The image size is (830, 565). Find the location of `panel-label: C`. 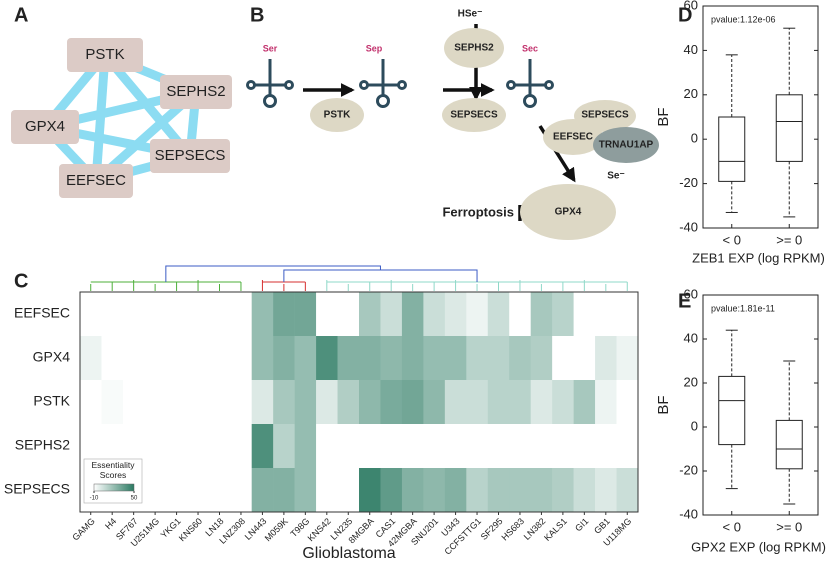

panel-label: C is located at coordinates (21, 281).